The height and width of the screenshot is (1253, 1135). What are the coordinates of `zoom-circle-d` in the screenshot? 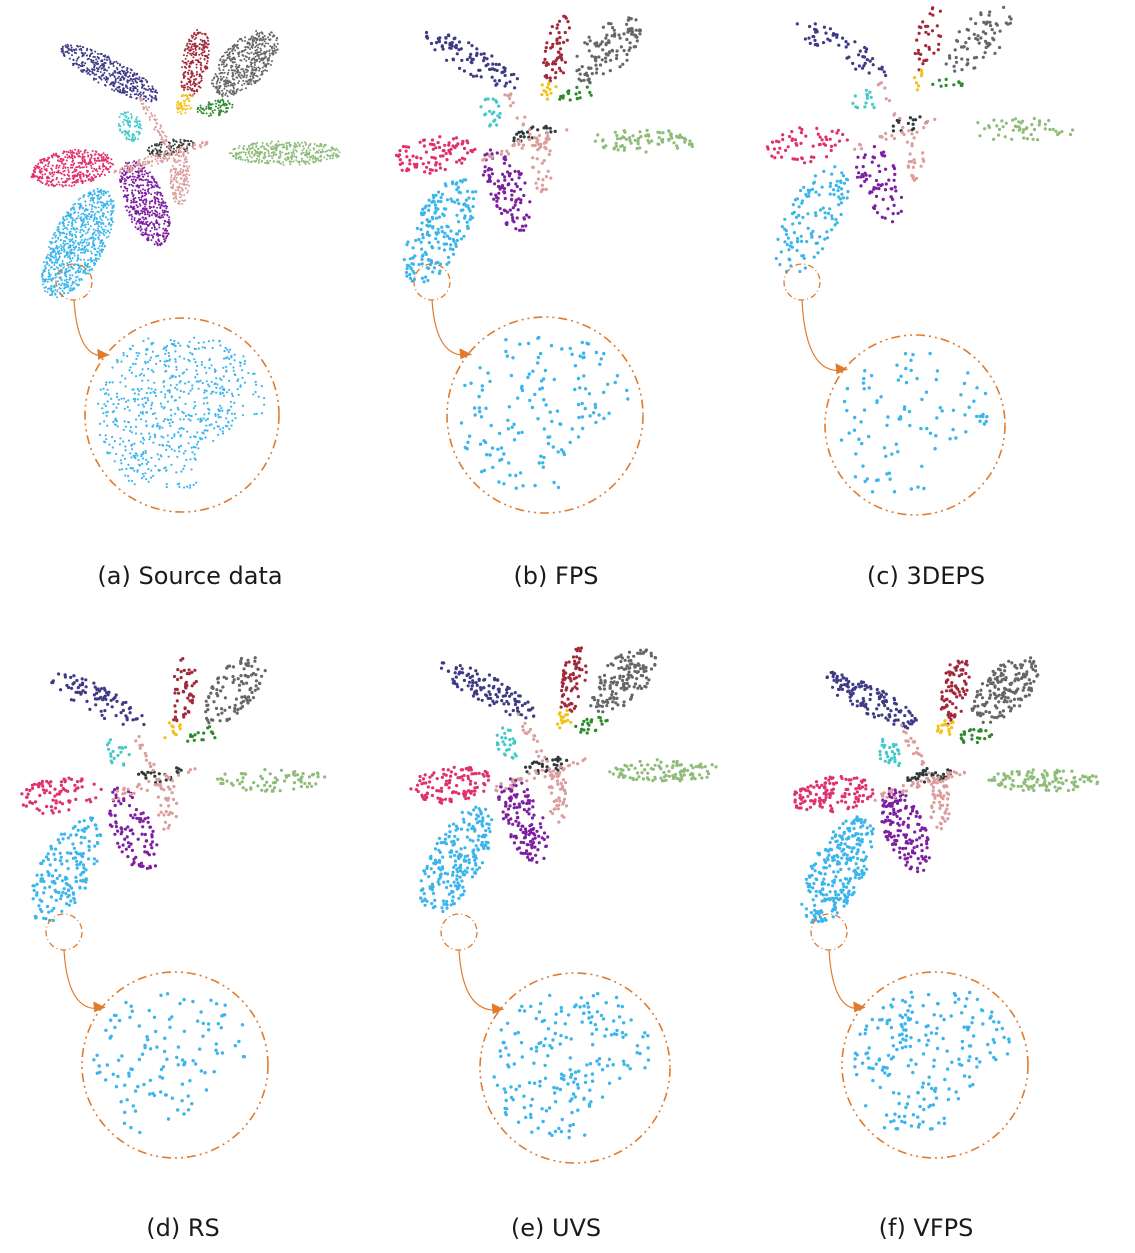 It's located at (175, 1065).